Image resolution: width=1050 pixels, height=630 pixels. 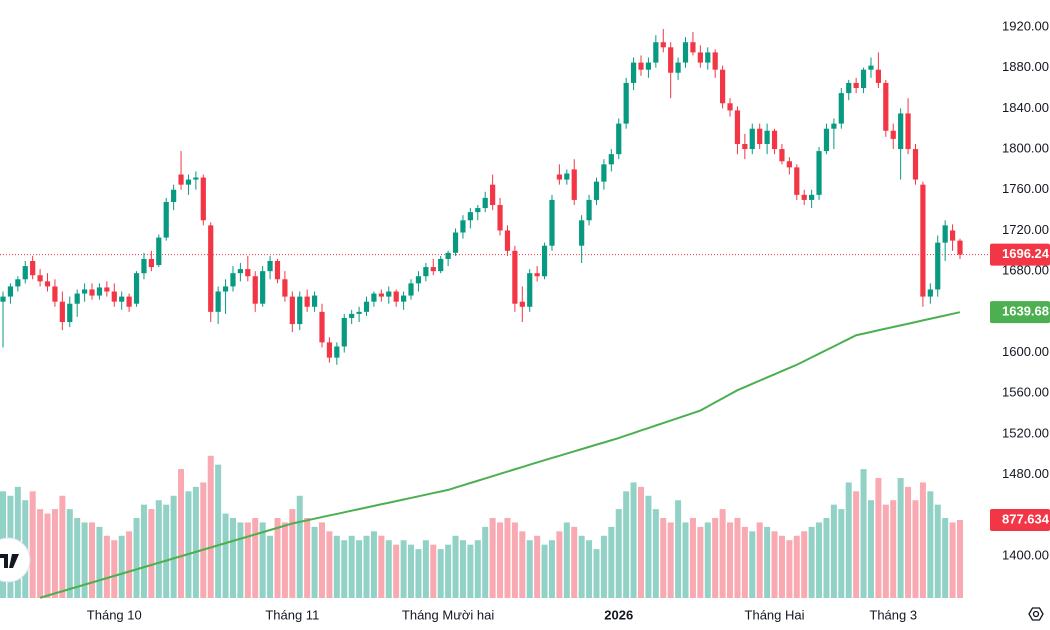 What do you see at coordinates (292, 614) in the screenshot?
I see `x-tick-label: Tháng 11` at bounding box center [292, 614].